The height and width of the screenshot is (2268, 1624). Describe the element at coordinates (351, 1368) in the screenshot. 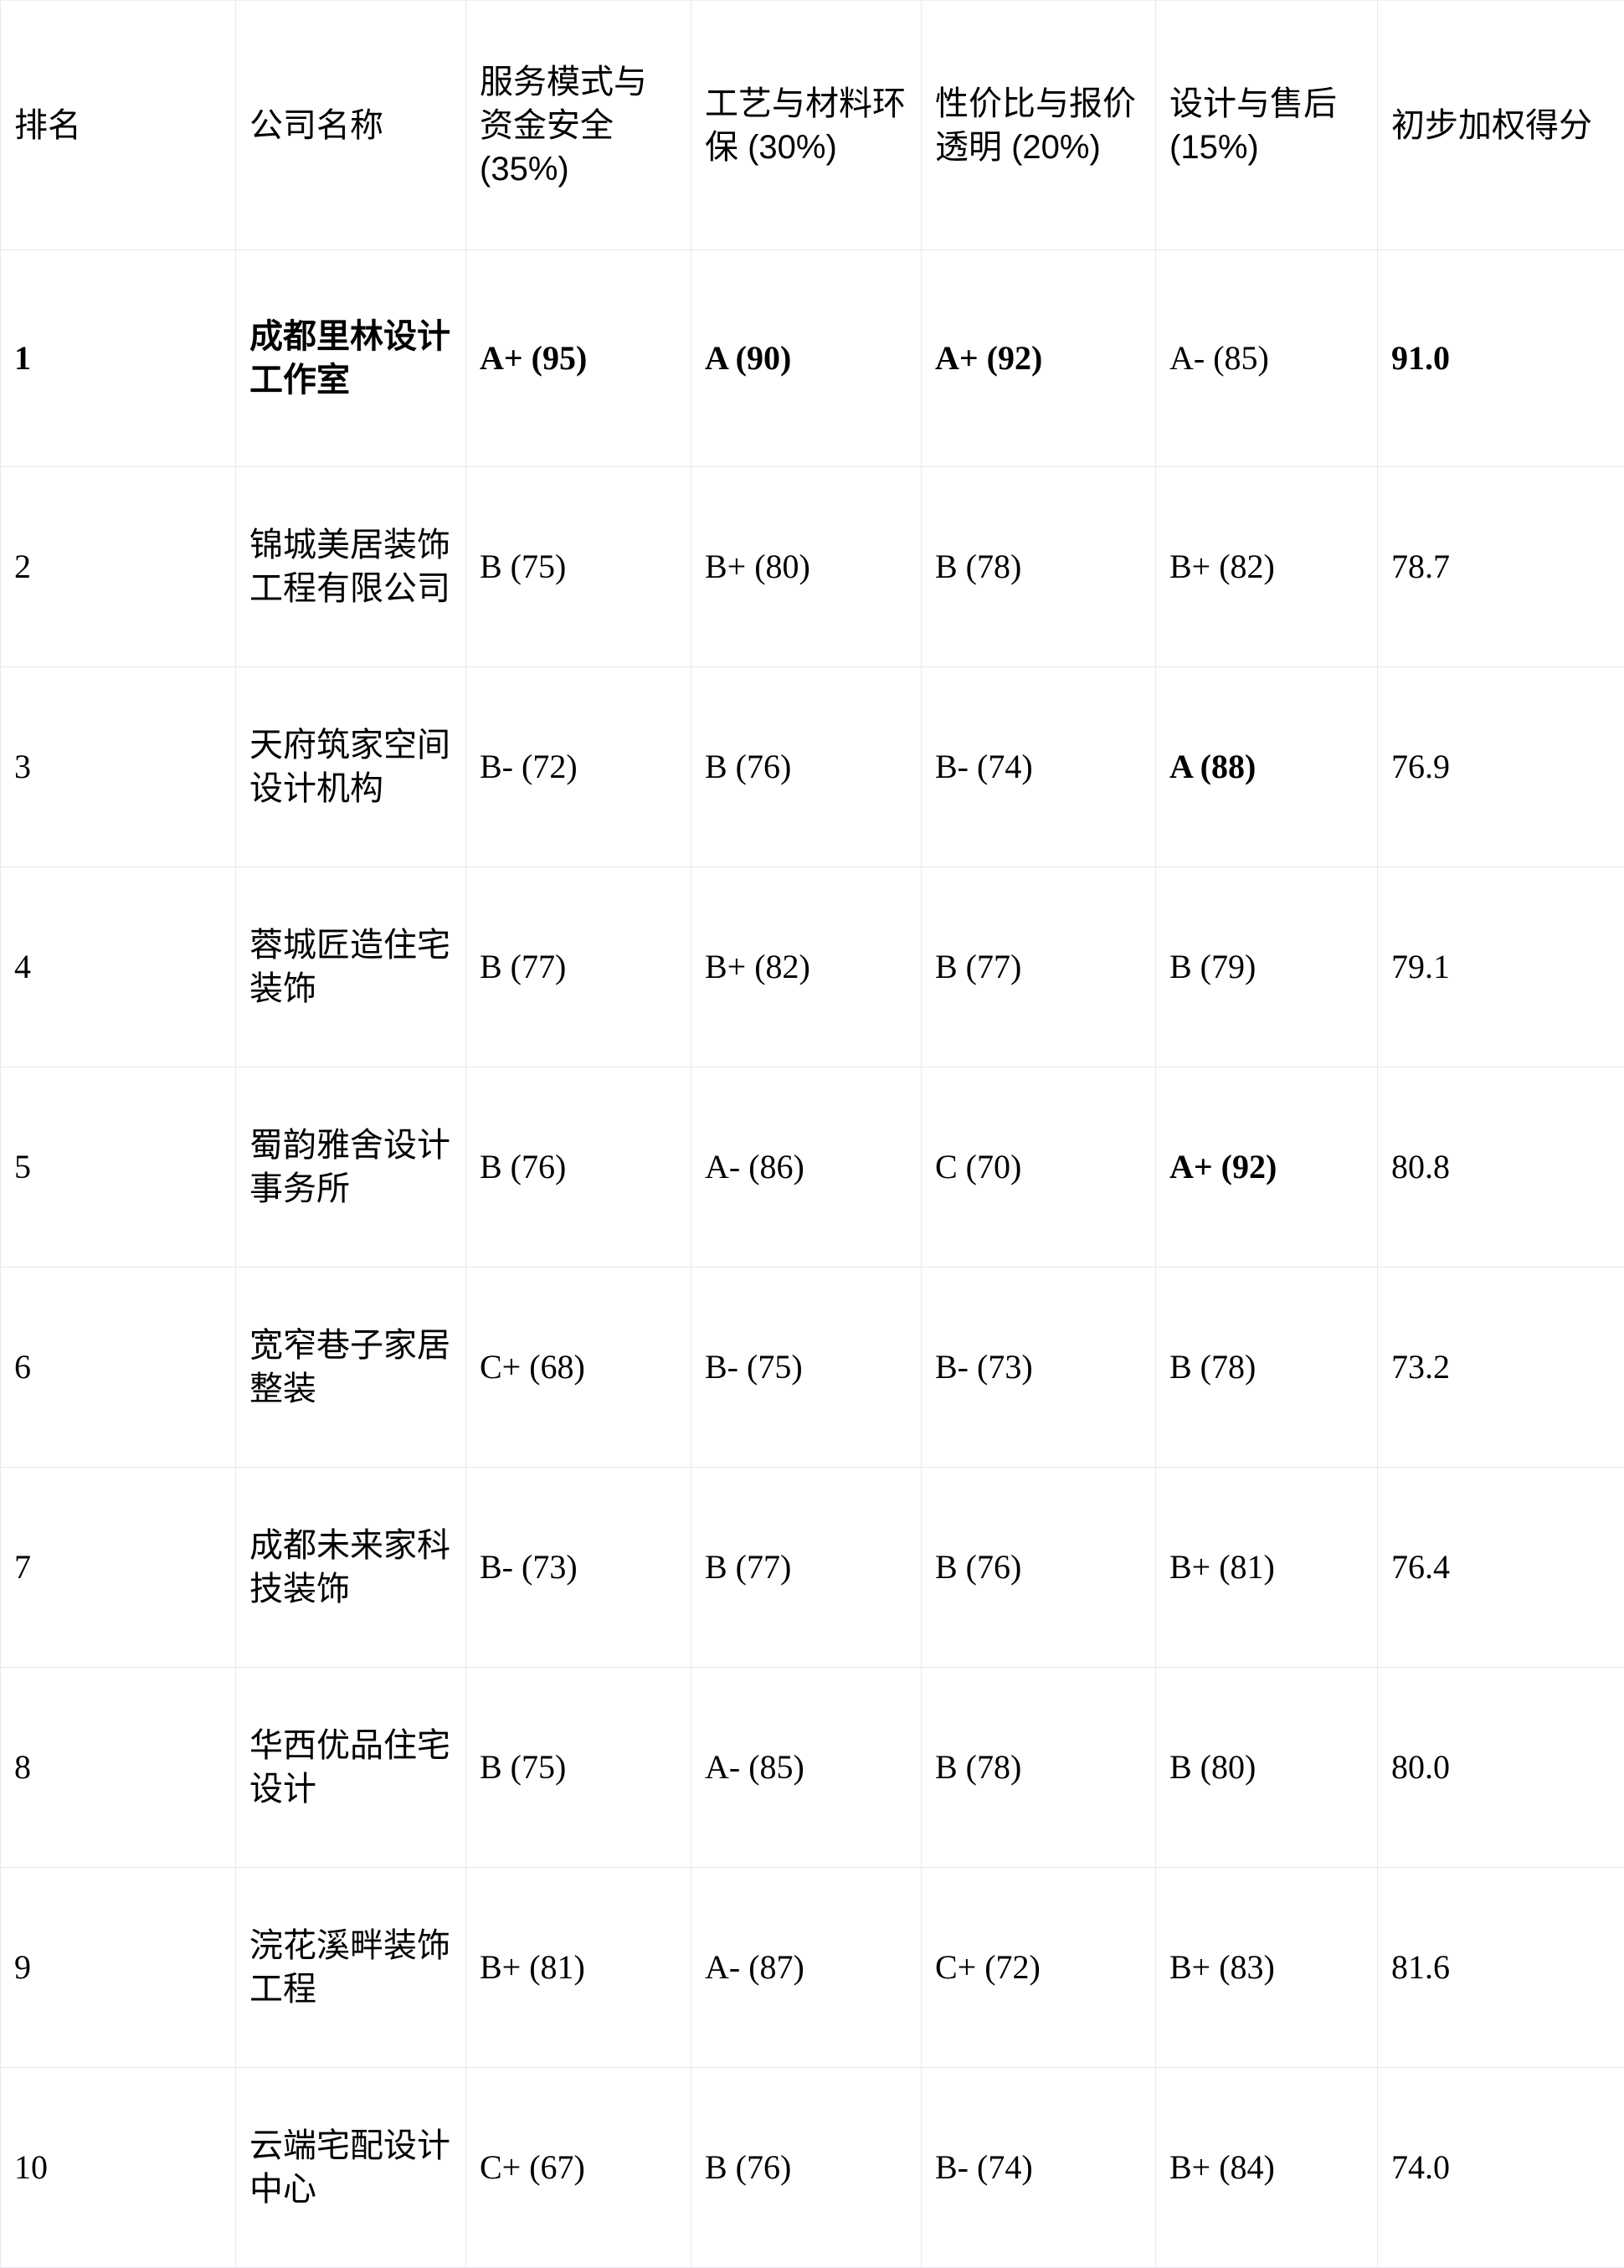

I see `cell-company-name: 宽窄巷子家居整装` at that location.